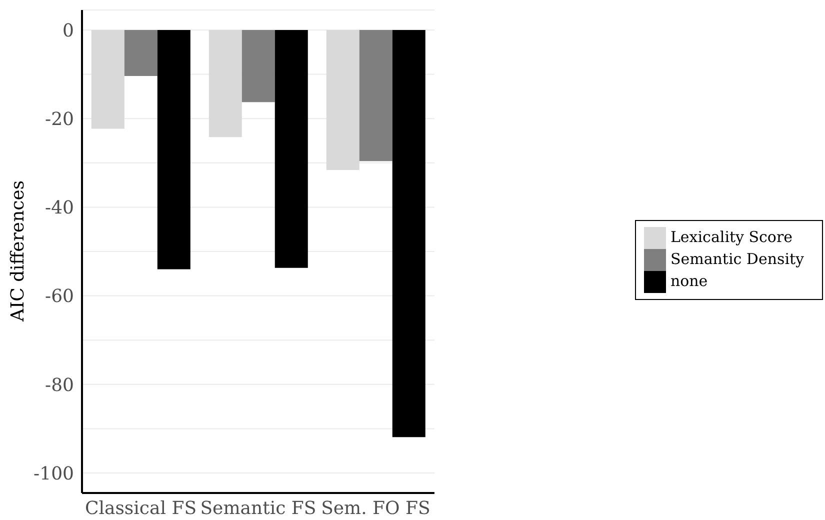 This screenshot has height=520, width=825. What do you see at coordinates (17, 251) in the screenshot?
I see `y-axis-title: AIC differences` at bounding box center [17, 251].